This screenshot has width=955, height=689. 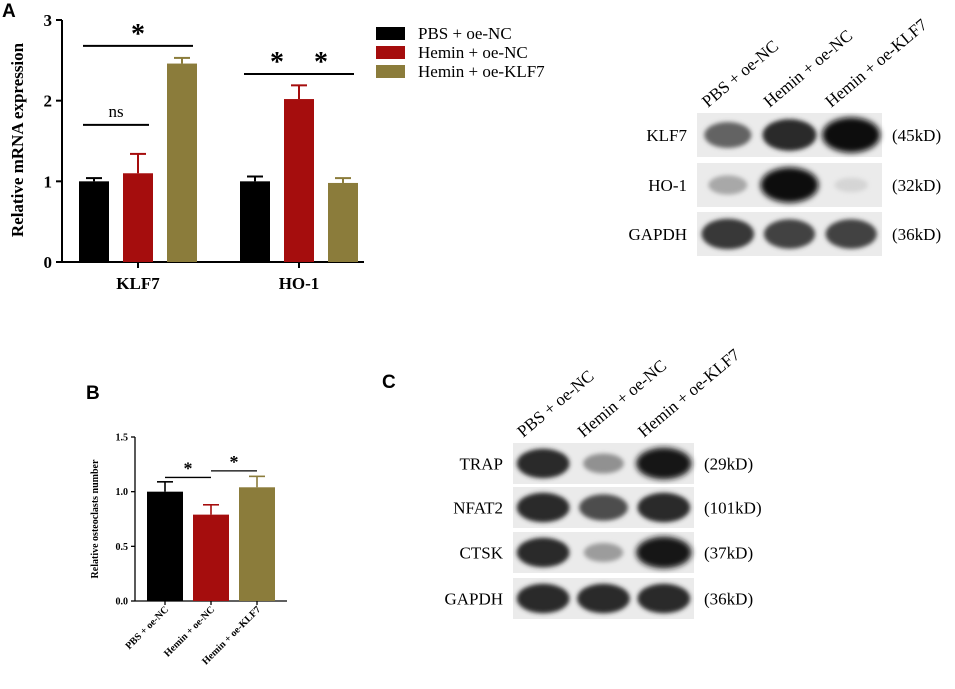 I want to click on panel-b-y-tick-label: 0.0, so click(x=122, y=602).